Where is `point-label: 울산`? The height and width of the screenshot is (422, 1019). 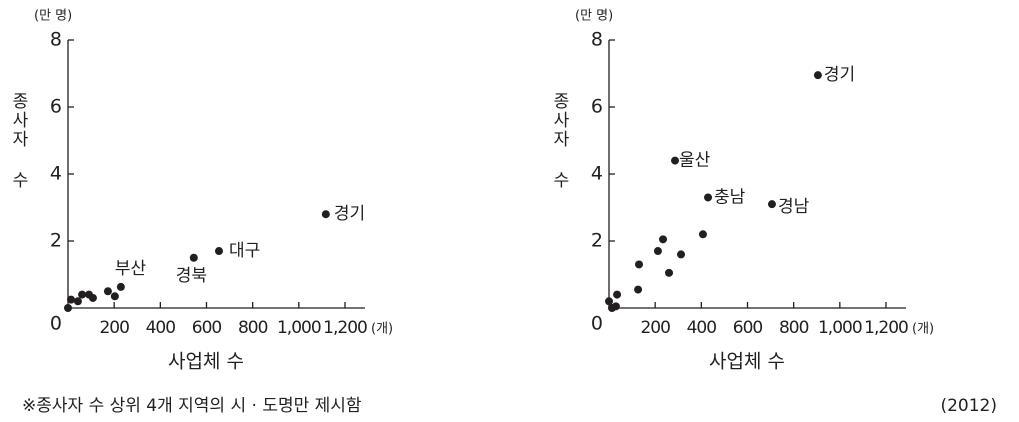 point-label: 울산 is located at coordinates (695, 161).